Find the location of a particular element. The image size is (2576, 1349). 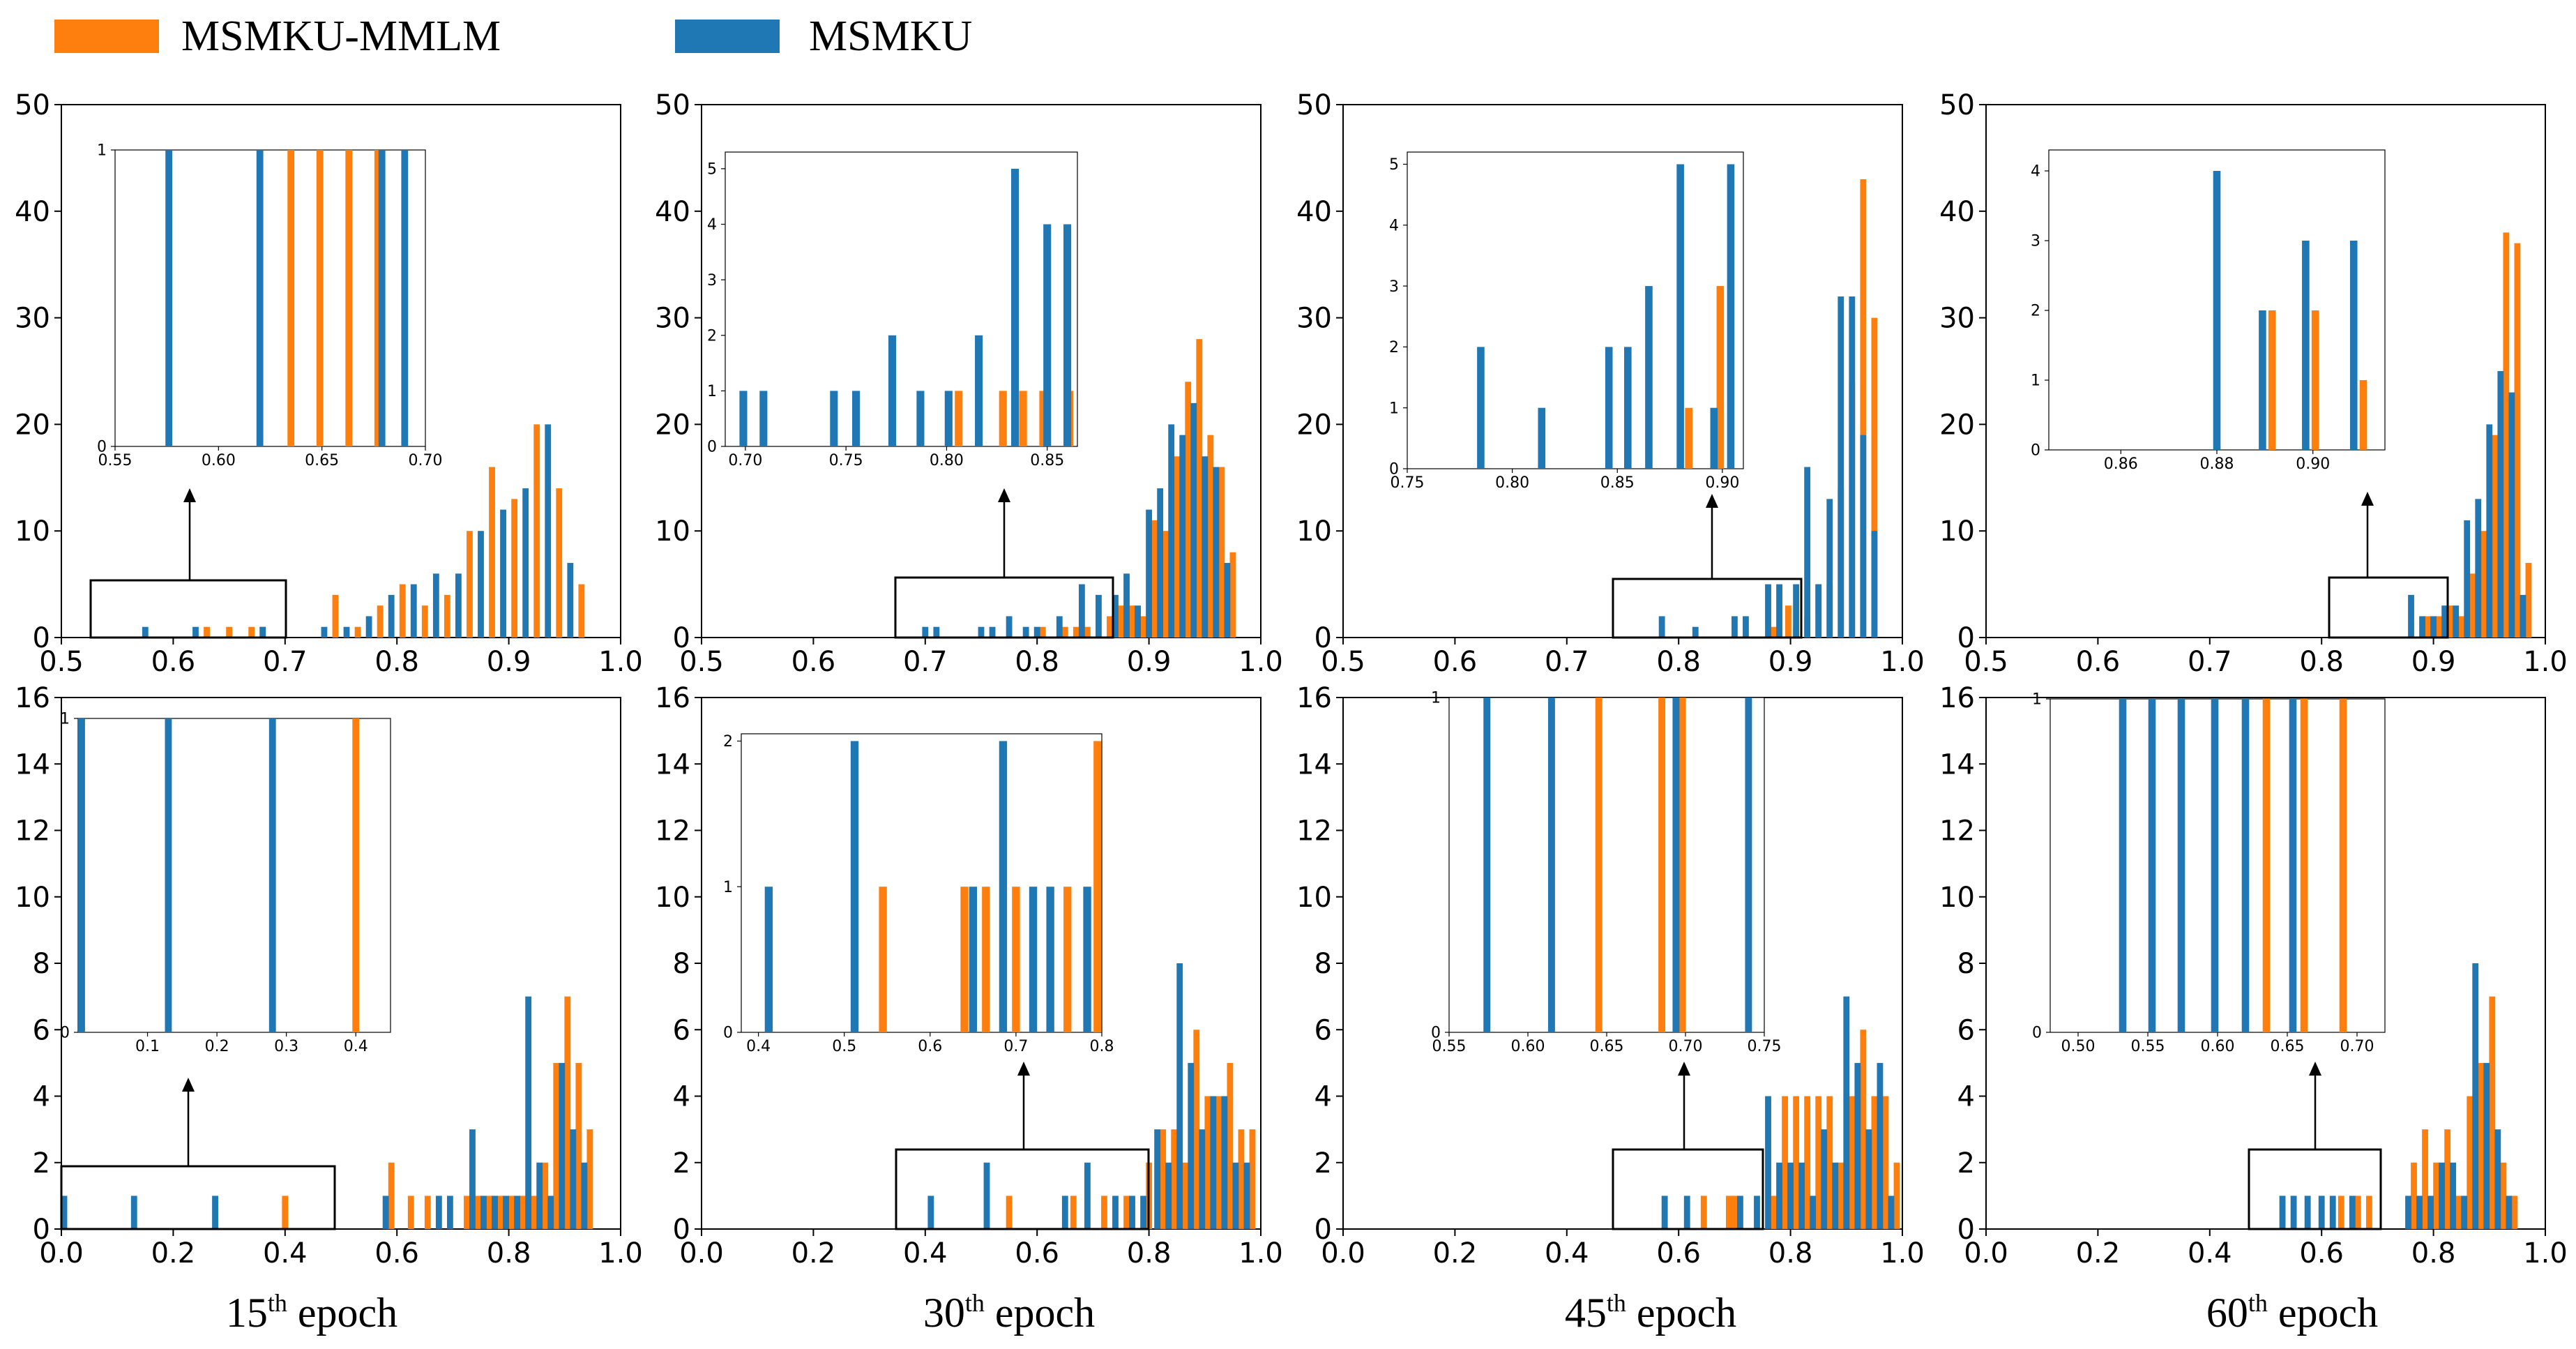

inset-xtick-label: 0.55 is located at coordinates (1449, 1046).